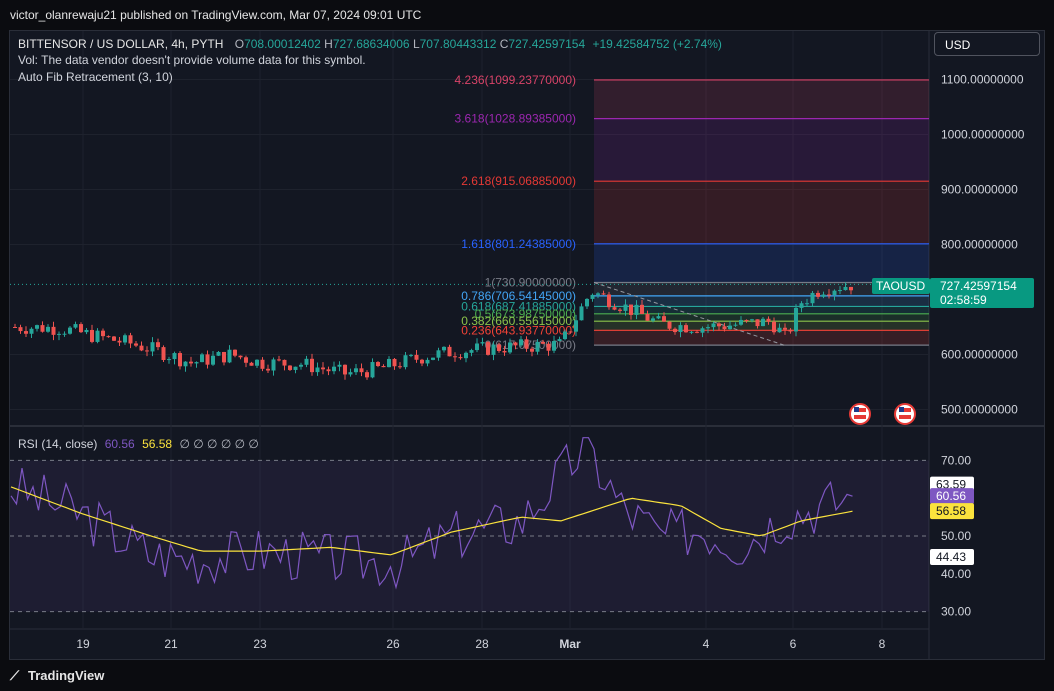  What do you see at coordinates (987, 44) in the screenshot?
I see `currency-button: USD` at bounding box center [987, 44].